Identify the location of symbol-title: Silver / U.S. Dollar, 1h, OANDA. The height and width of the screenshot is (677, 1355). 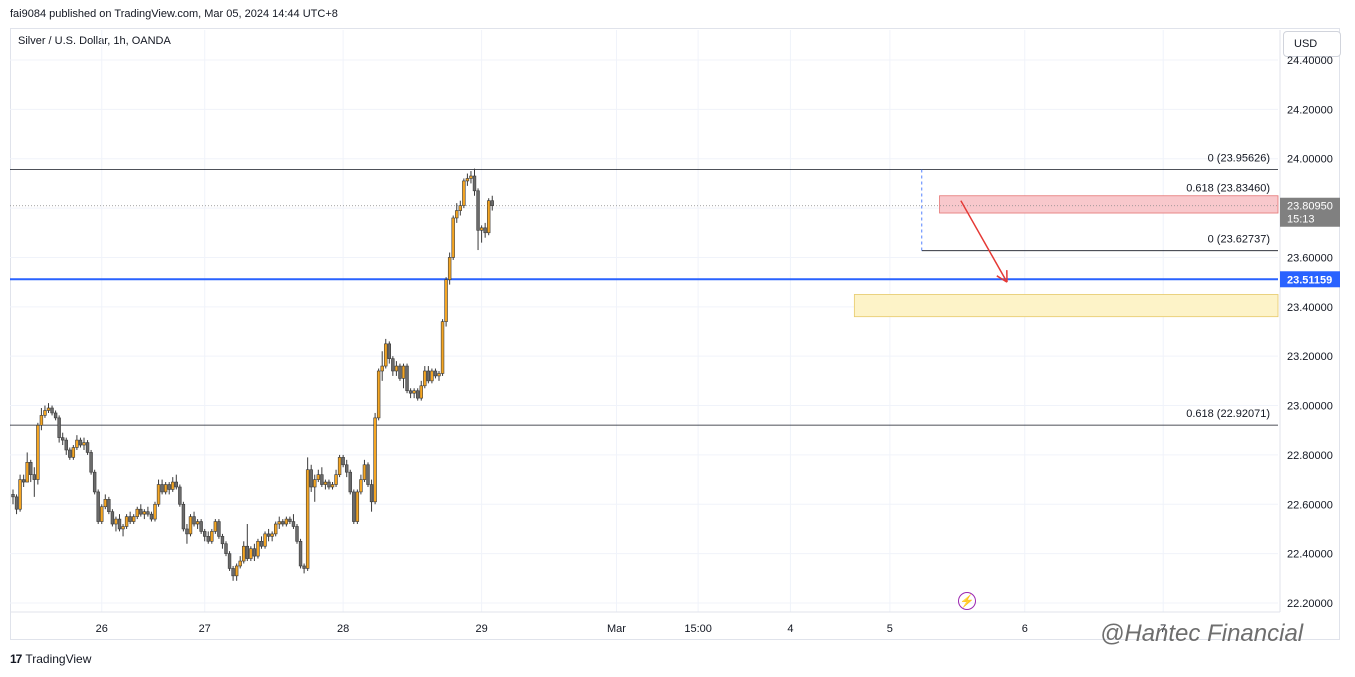
(94, 41).